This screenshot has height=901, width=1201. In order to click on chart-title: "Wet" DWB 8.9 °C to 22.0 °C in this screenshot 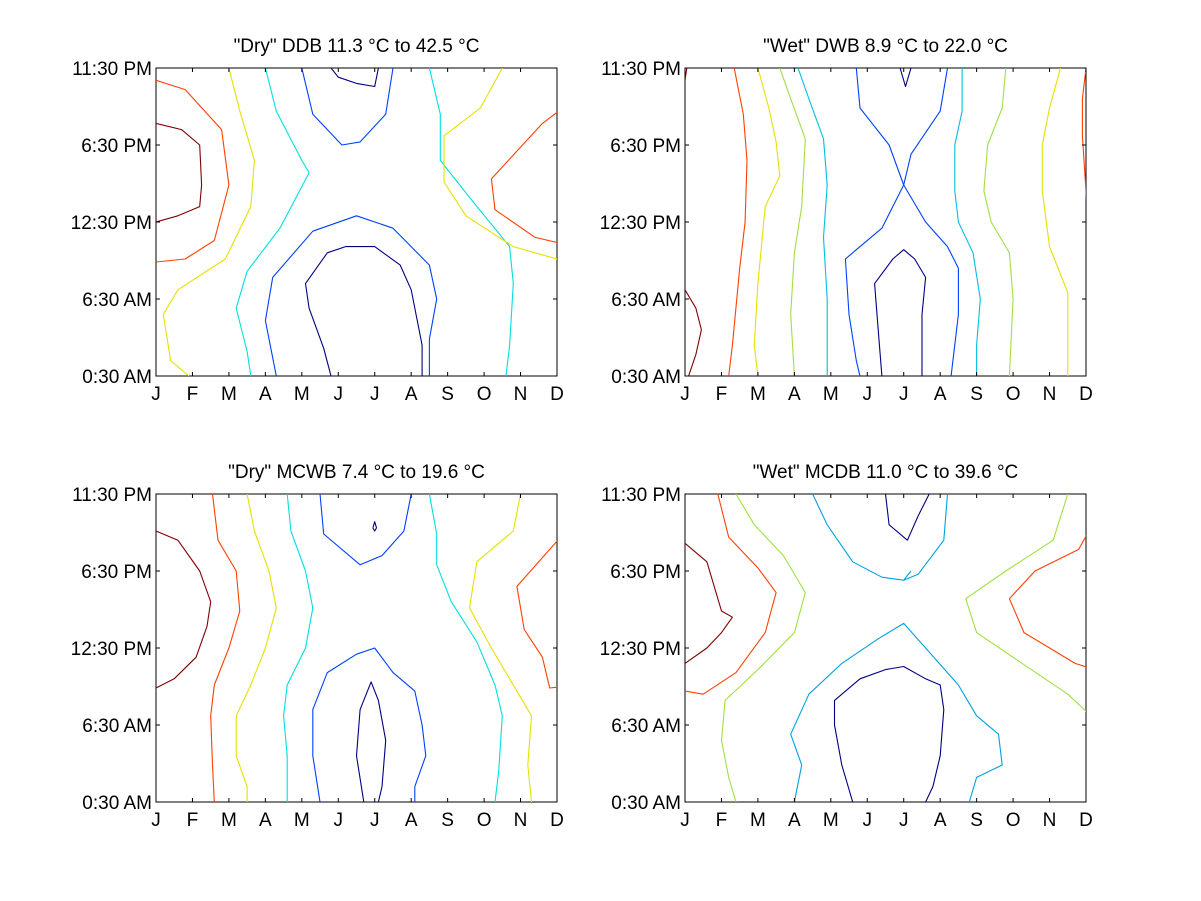, I will do `click(885, 46)`.